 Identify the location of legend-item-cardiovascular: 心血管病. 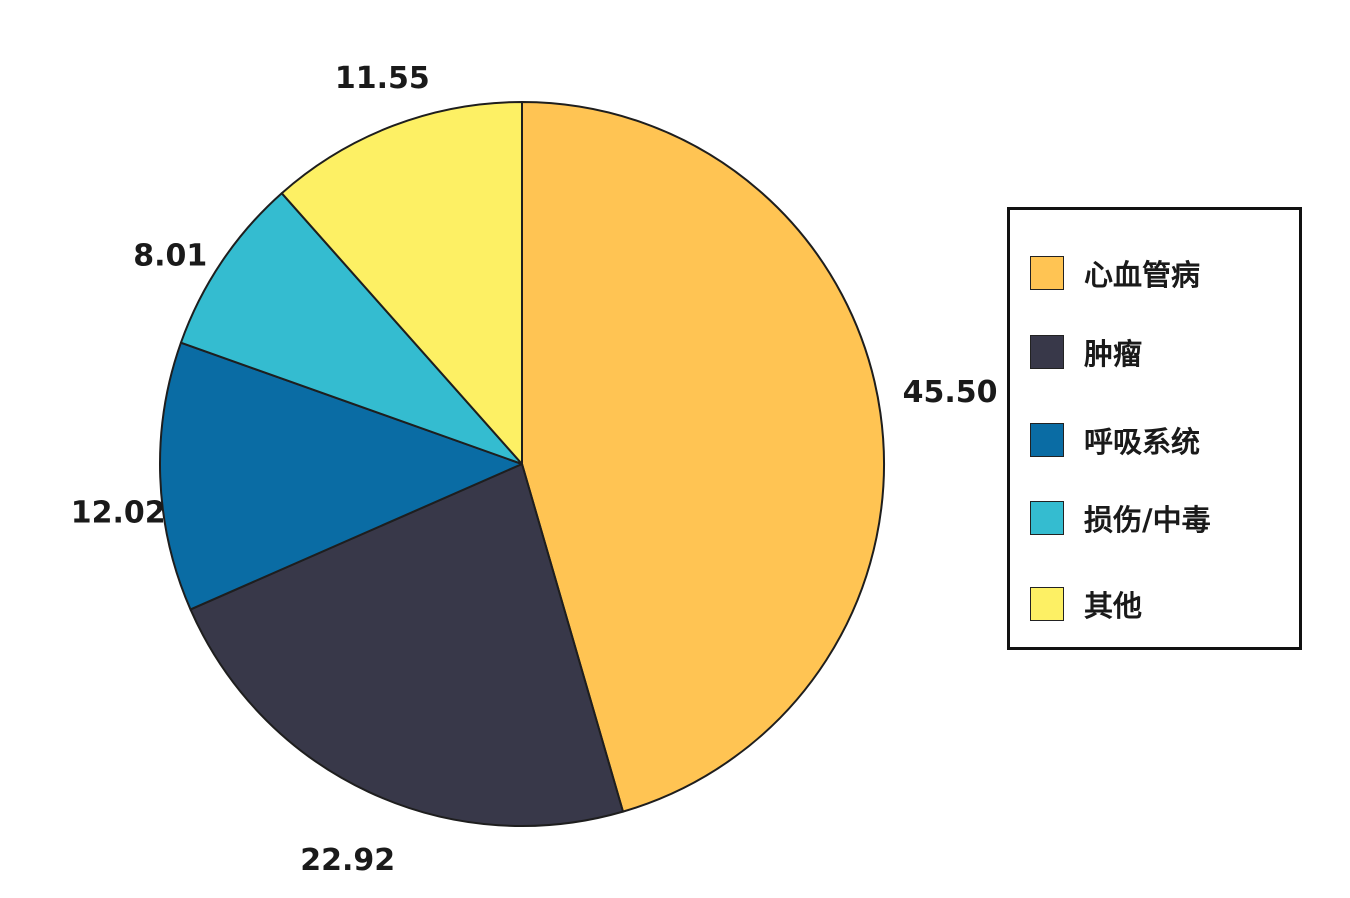
(1115, 273).